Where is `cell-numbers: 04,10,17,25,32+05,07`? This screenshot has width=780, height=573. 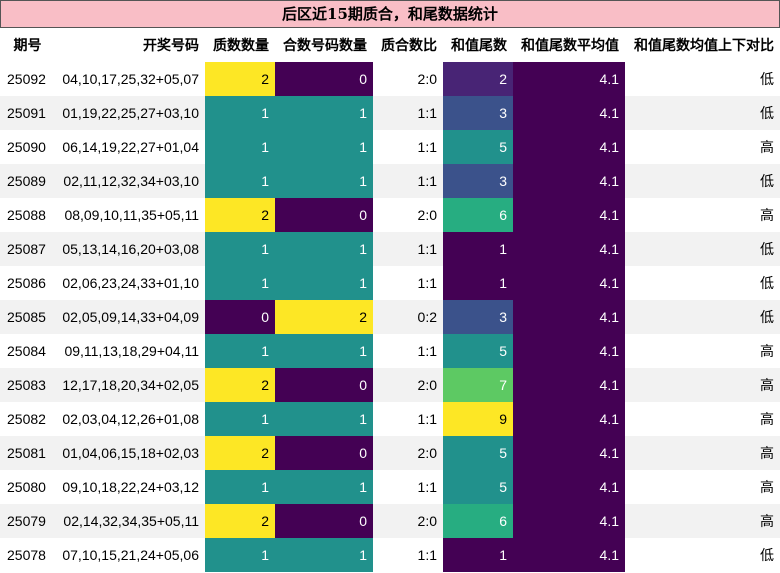
cell-numbers: 04,10,17,25,32+05,07 is located at coordinates (130, 79).